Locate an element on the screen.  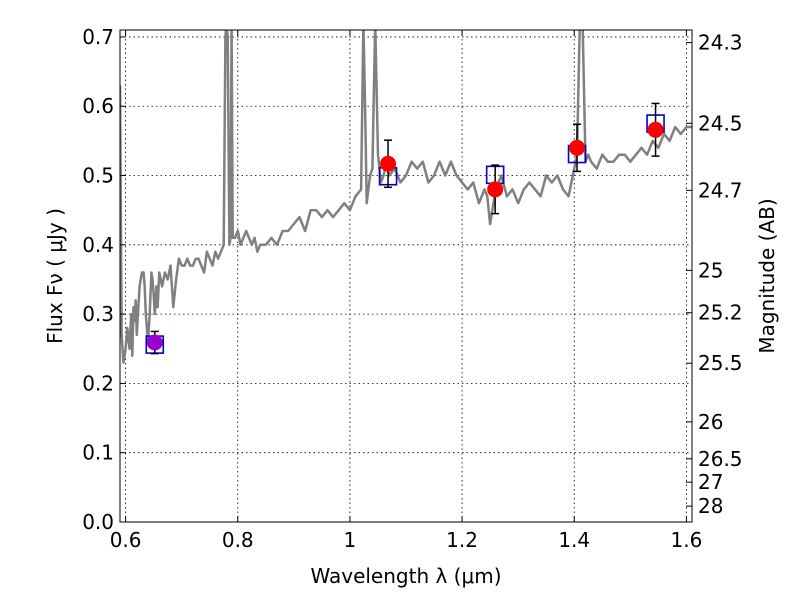
y-tick-label: 0.3 is located at coordinates (98, 314).